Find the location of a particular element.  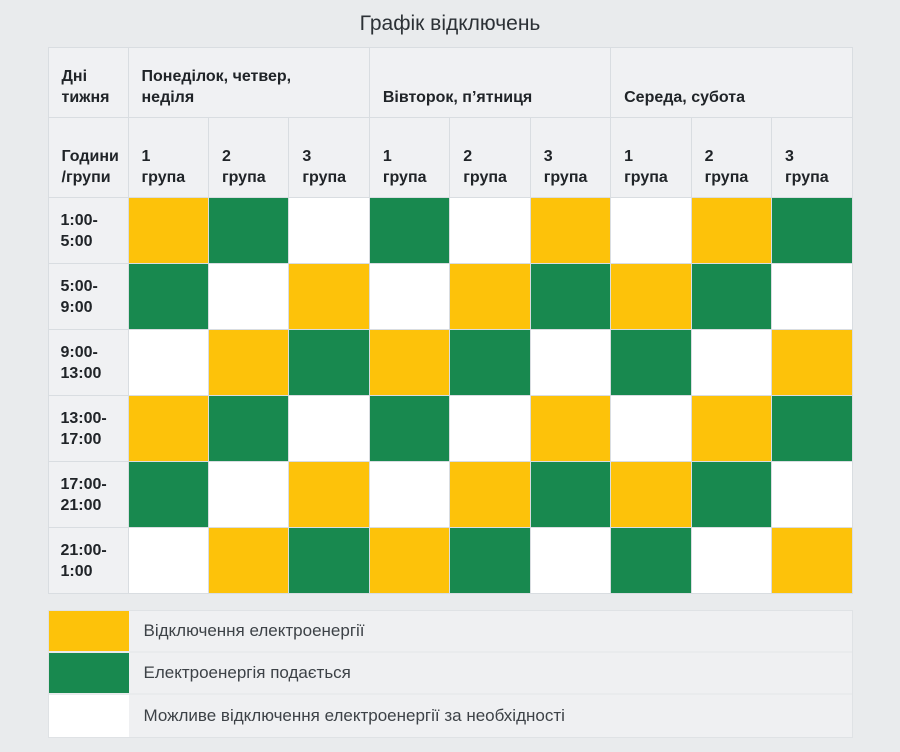

legend-label: Відключення електроенергії is located at coordinates (490, 632).